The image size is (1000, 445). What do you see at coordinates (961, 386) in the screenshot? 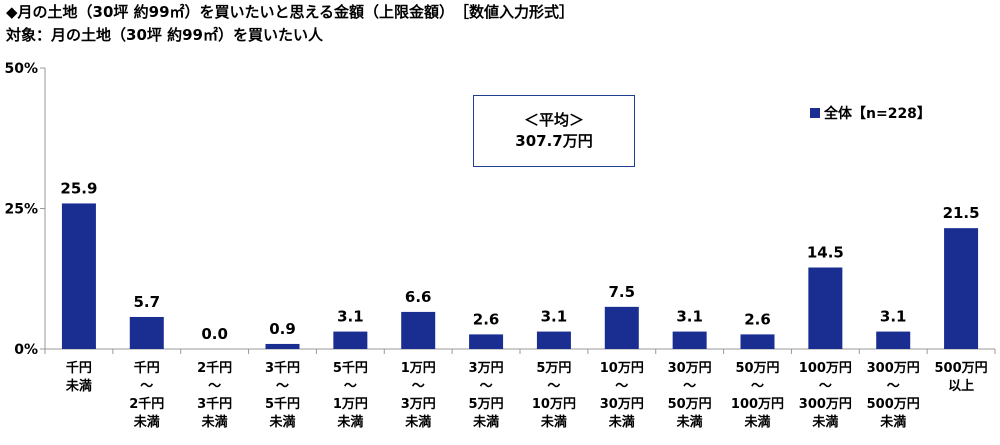
I see `x-tick-label-line: 以上` at bounding box center [961, 386].